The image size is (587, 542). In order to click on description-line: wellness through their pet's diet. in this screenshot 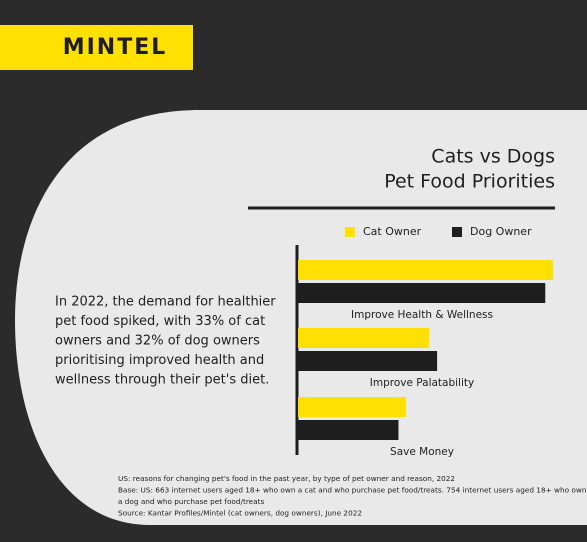, I will do `click(162, 380)`.